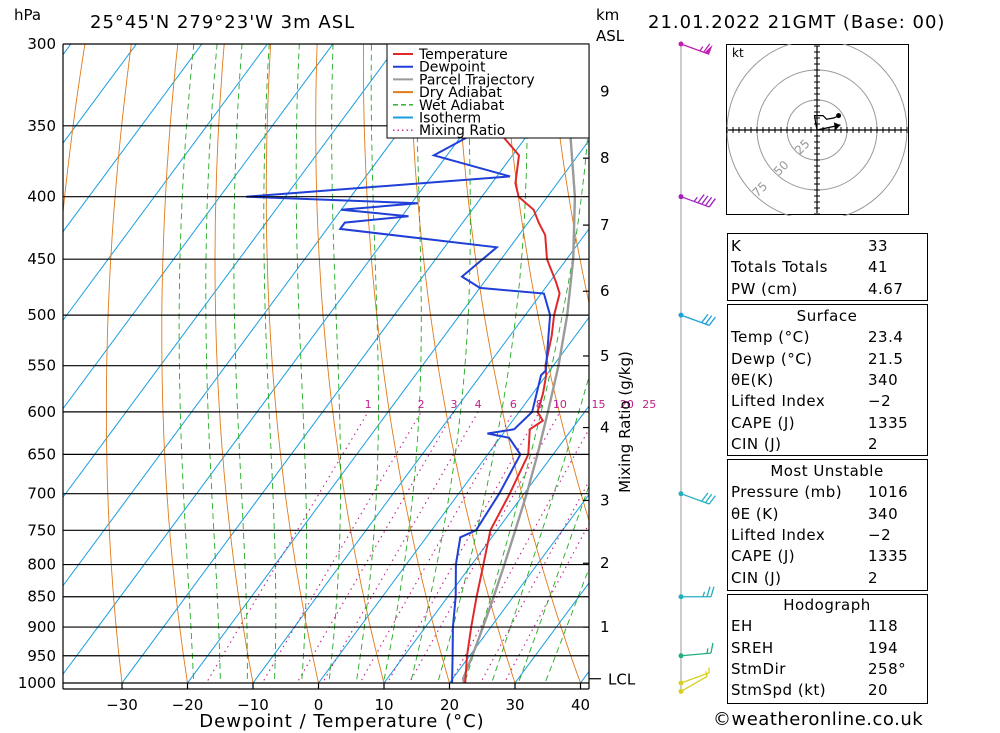  What do you see at coordinates (873, 577) in the screenshot?
I see `unstable-index-value: 2` at bounding box center [873, 577].